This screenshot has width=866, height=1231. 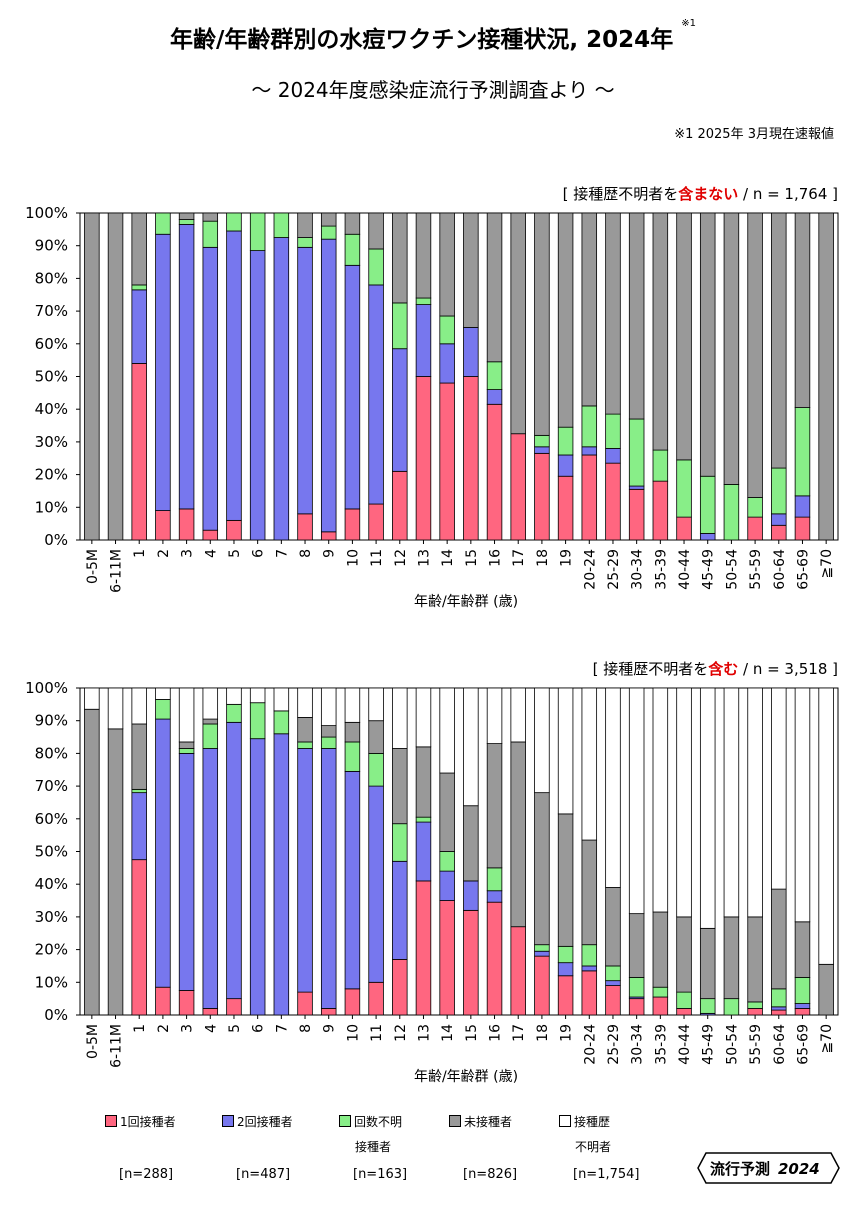 What do you see at coordinates (373, 1147) in the screenshot?
I see `legend-label-line2: 接種者` at bounding box center [373, 1147].